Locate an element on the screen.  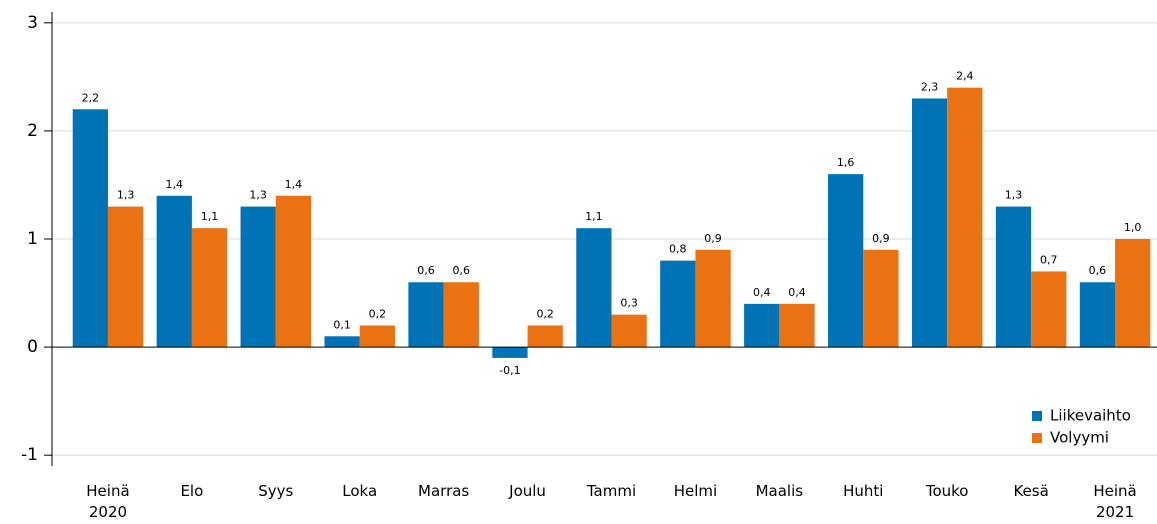
value-label: 0,7 is located at coordinates (1049, 259).